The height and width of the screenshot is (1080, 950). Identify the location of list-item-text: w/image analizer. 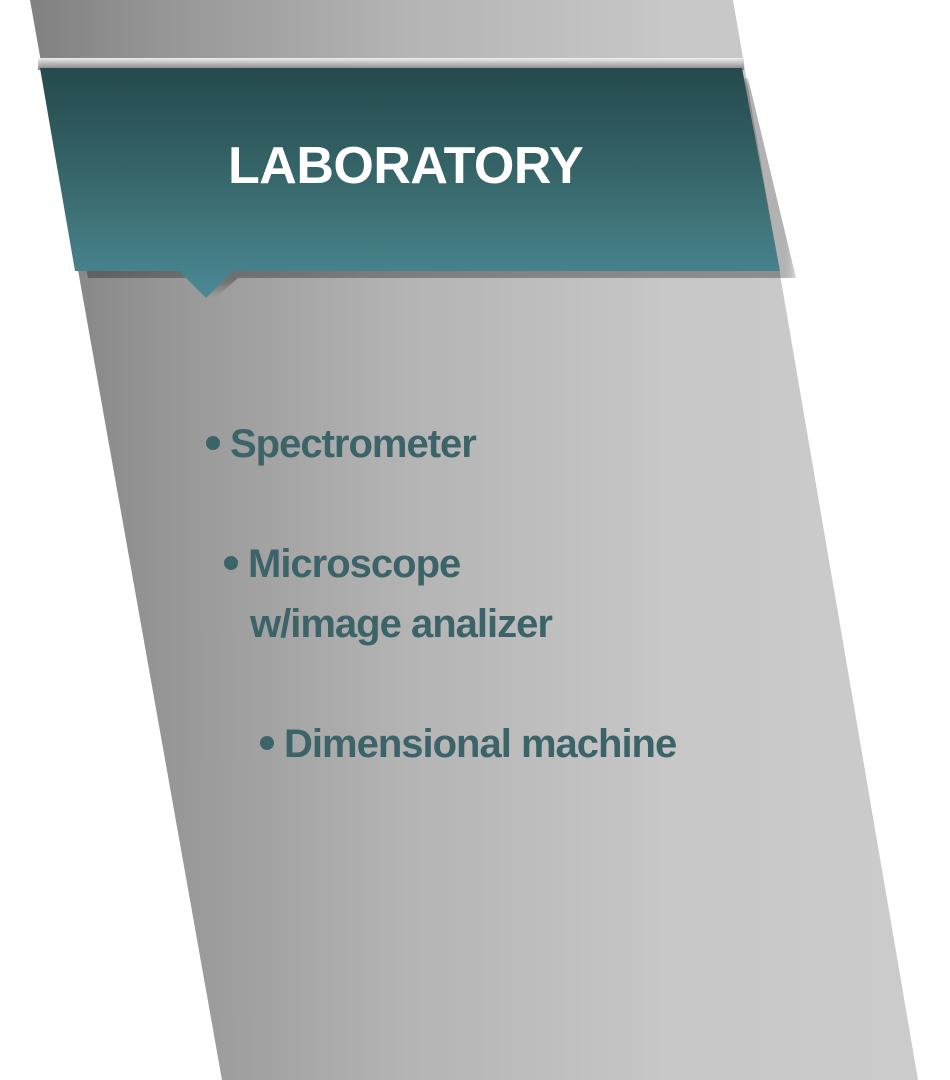
(401, 624).